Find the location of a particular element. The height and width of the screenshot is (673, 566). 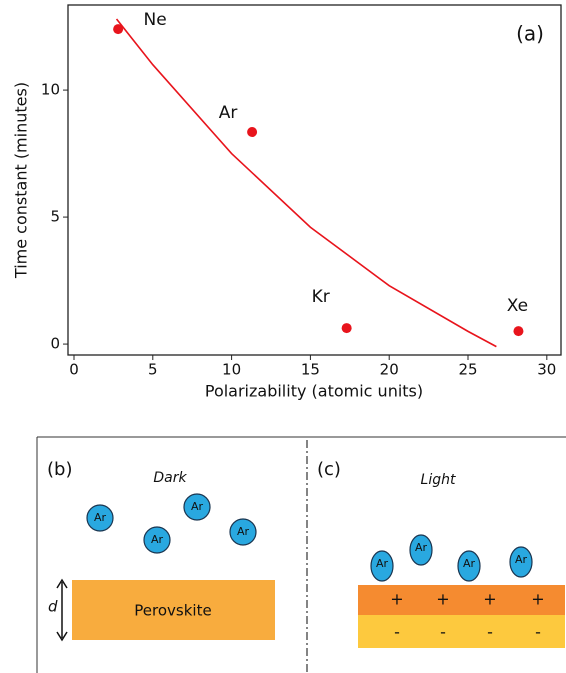

x-tick-label: 25 is located at coordinates (467, 370).